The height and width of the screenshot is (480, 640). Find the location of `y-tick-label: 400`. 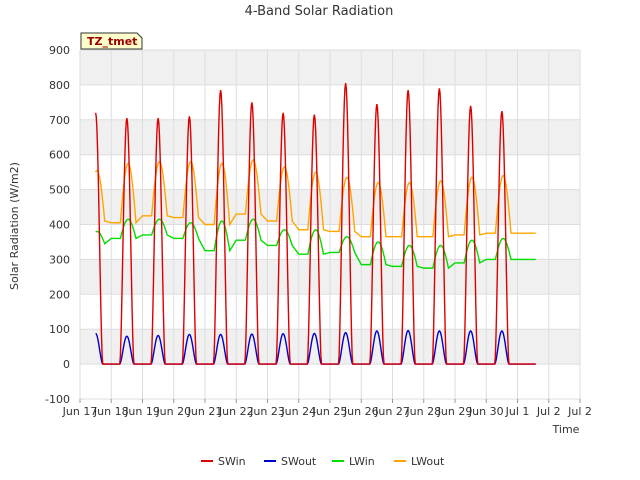

y-tick-label: 400 is located at coordinates (59, 225).